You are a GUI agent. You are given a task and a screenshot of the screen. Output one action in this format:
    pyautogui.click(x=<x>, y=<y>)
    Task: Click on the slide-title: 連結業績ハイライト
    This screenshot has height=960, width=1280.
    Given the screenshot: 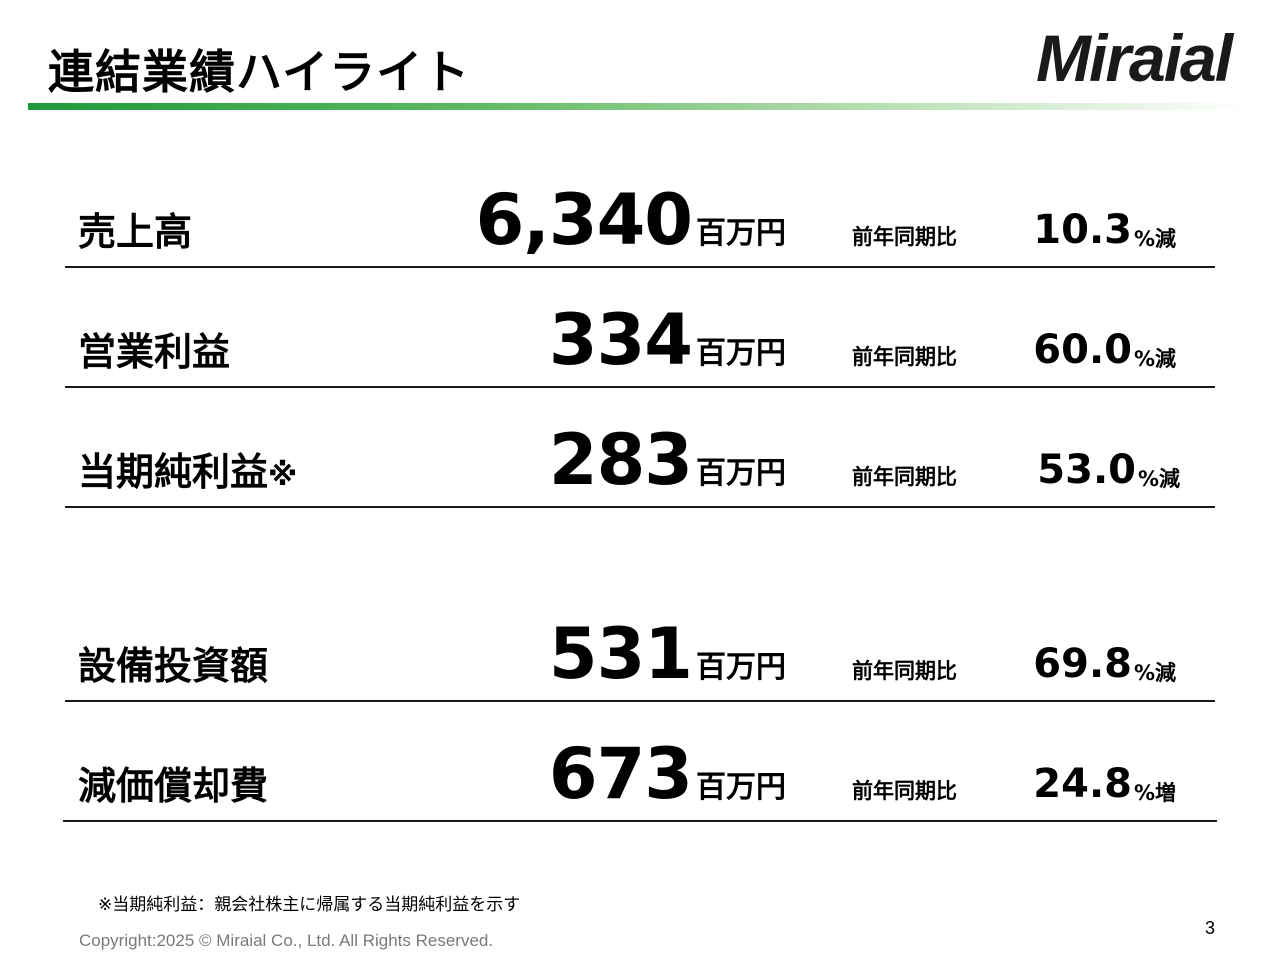 What is the action you would take?
    pyautogui.click(x=259, y=72)
    